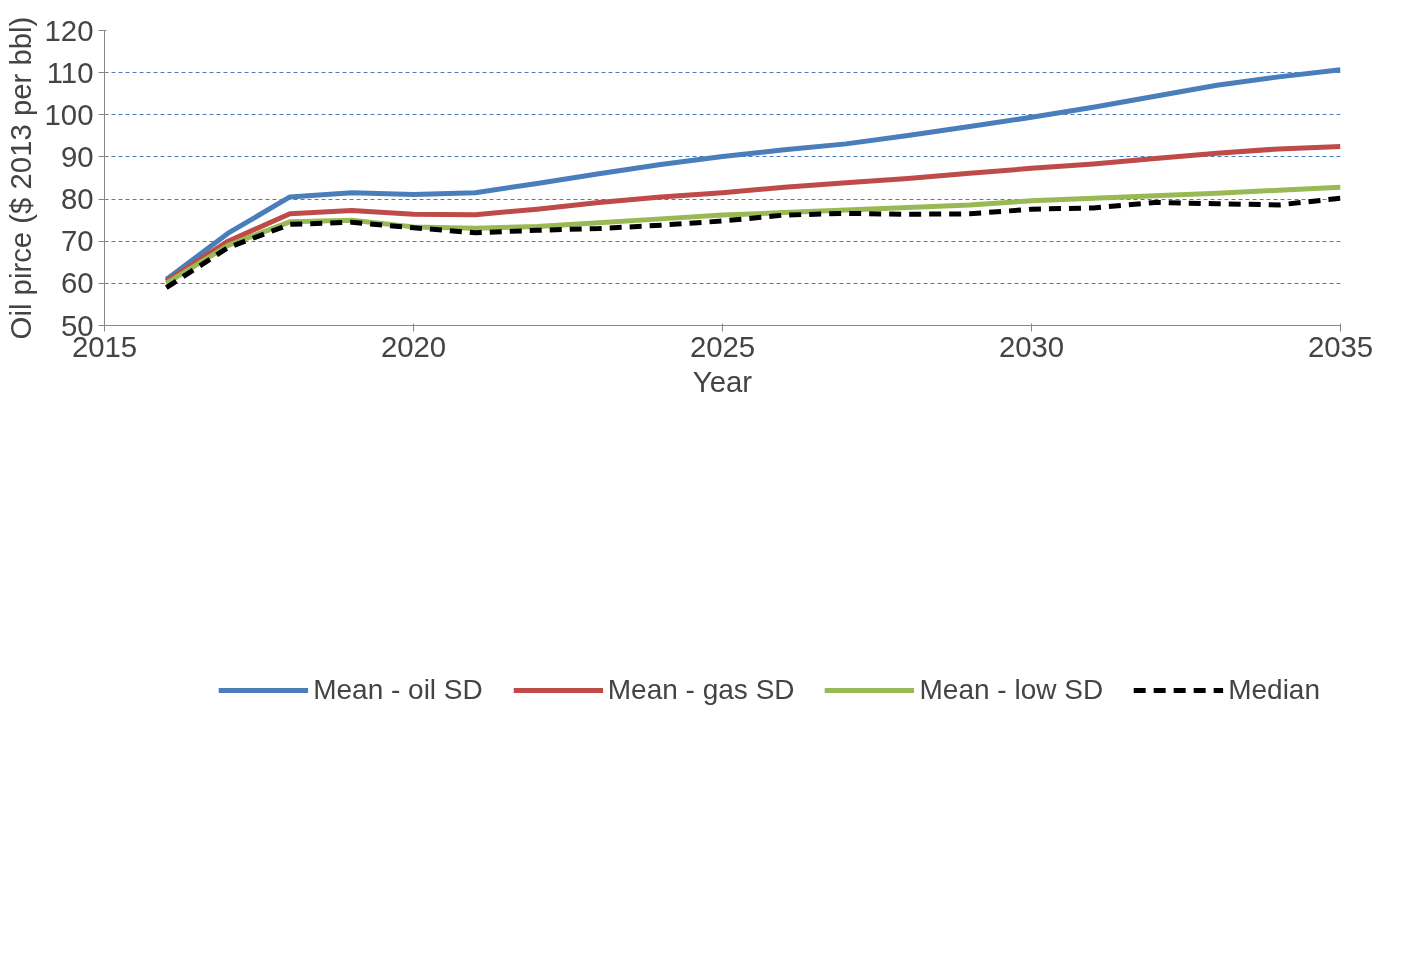  What do you see at coordinates (77, 283) in the screenshot?
I see `y-tick-label: 60` at bounding box center [77, 283].